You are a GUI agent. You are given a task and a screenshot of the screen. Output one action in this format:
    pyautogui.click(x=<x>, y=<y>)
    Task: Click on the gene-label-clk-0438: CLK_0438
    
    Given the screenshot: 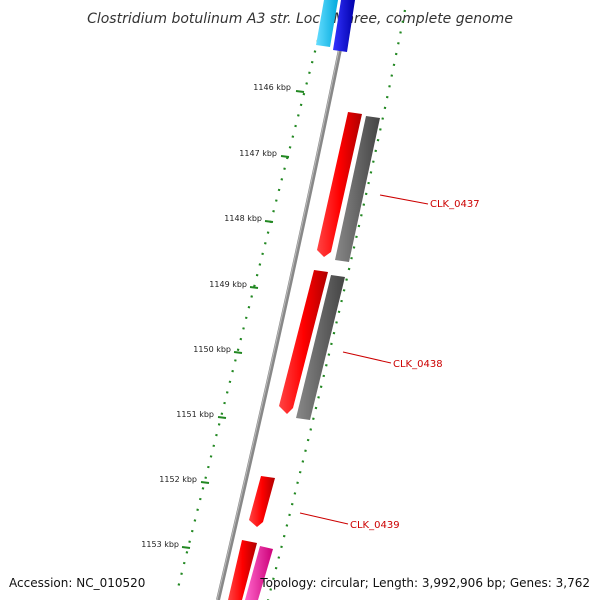 What is the action you would take?
    pyautogui.click(x=418, y=364)
    